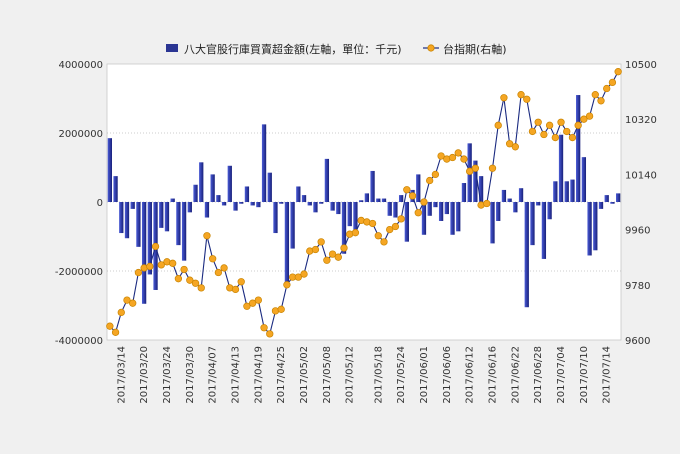  Describe the element at coordinates (327, 375) in the screenshot. I see `x-tick-label: 2017/05/08` at that location.